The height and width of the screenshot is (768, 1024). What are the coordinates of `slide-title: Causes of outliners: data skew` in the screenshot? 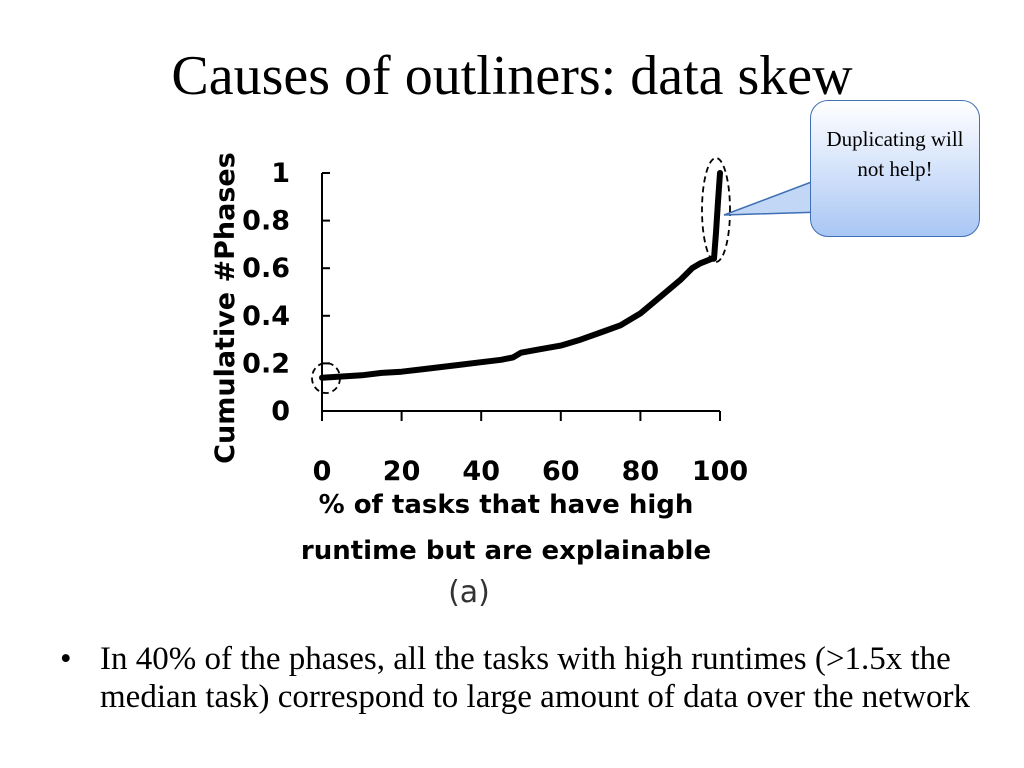 It's located at (512, 76).